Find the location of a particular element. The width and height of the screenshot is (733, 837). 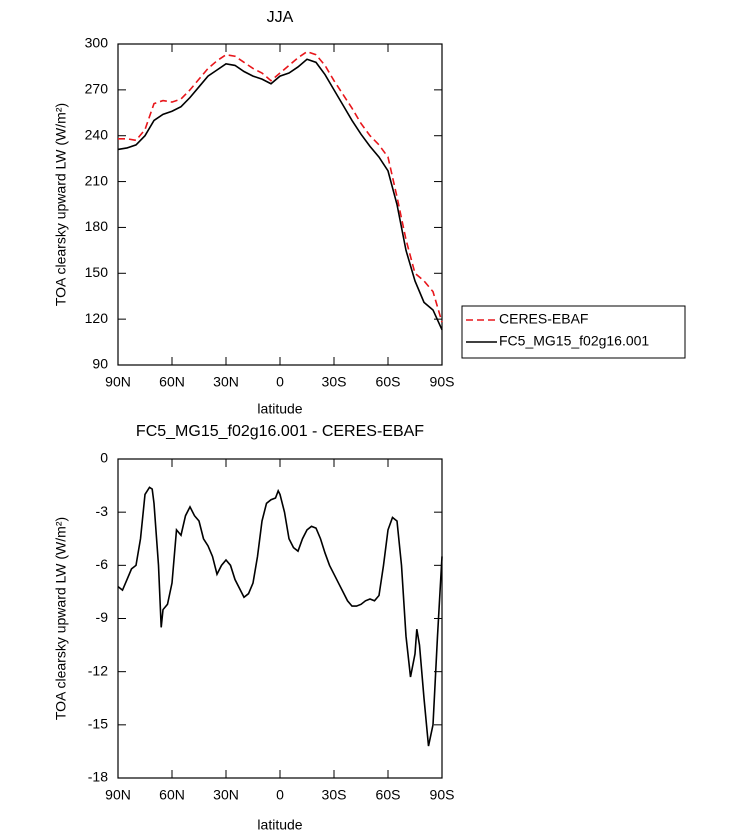

y-tick-label: 240 is located at coordinates (97, 134).